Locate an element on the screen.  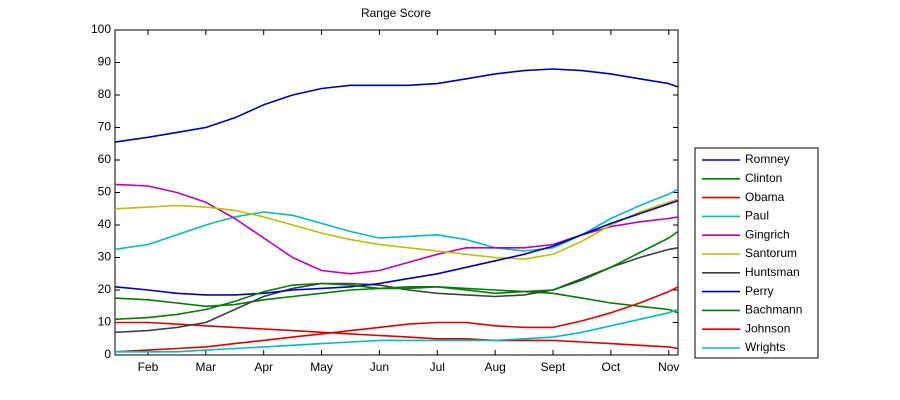
x-tick-label: Jun is located at coordinates (379, 367).